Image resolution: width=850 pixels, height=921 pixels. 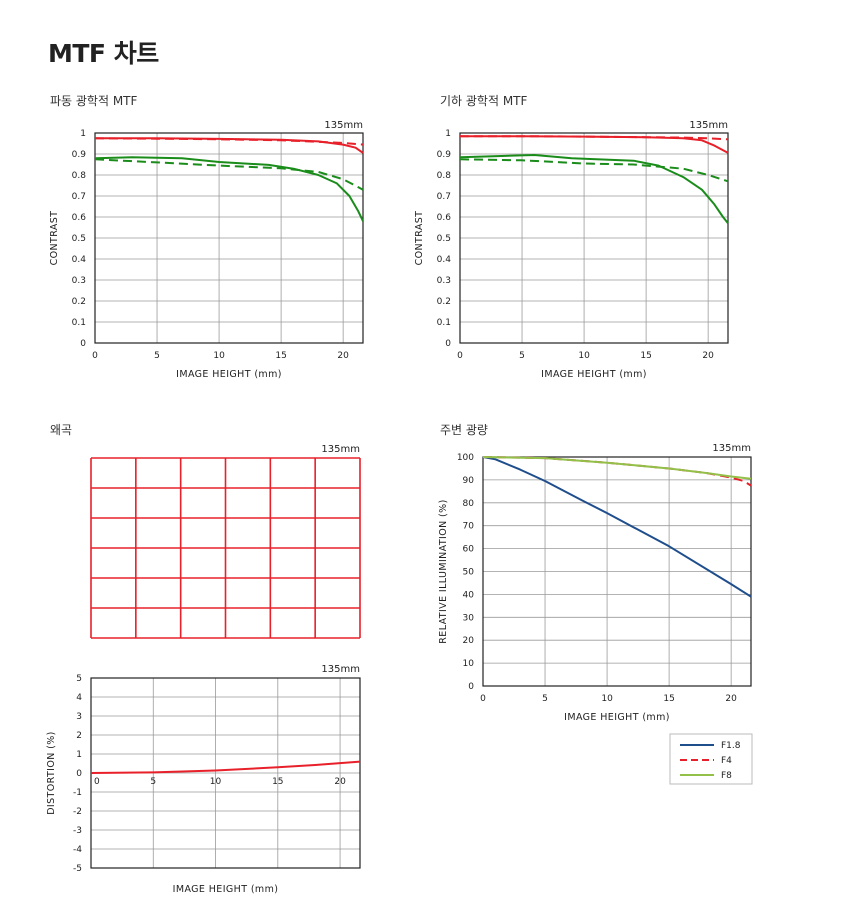 What do you see at coordinates (469, 595) in the screenshot?
I see `y-tick-label: 40` at bounding box center [469, 595].